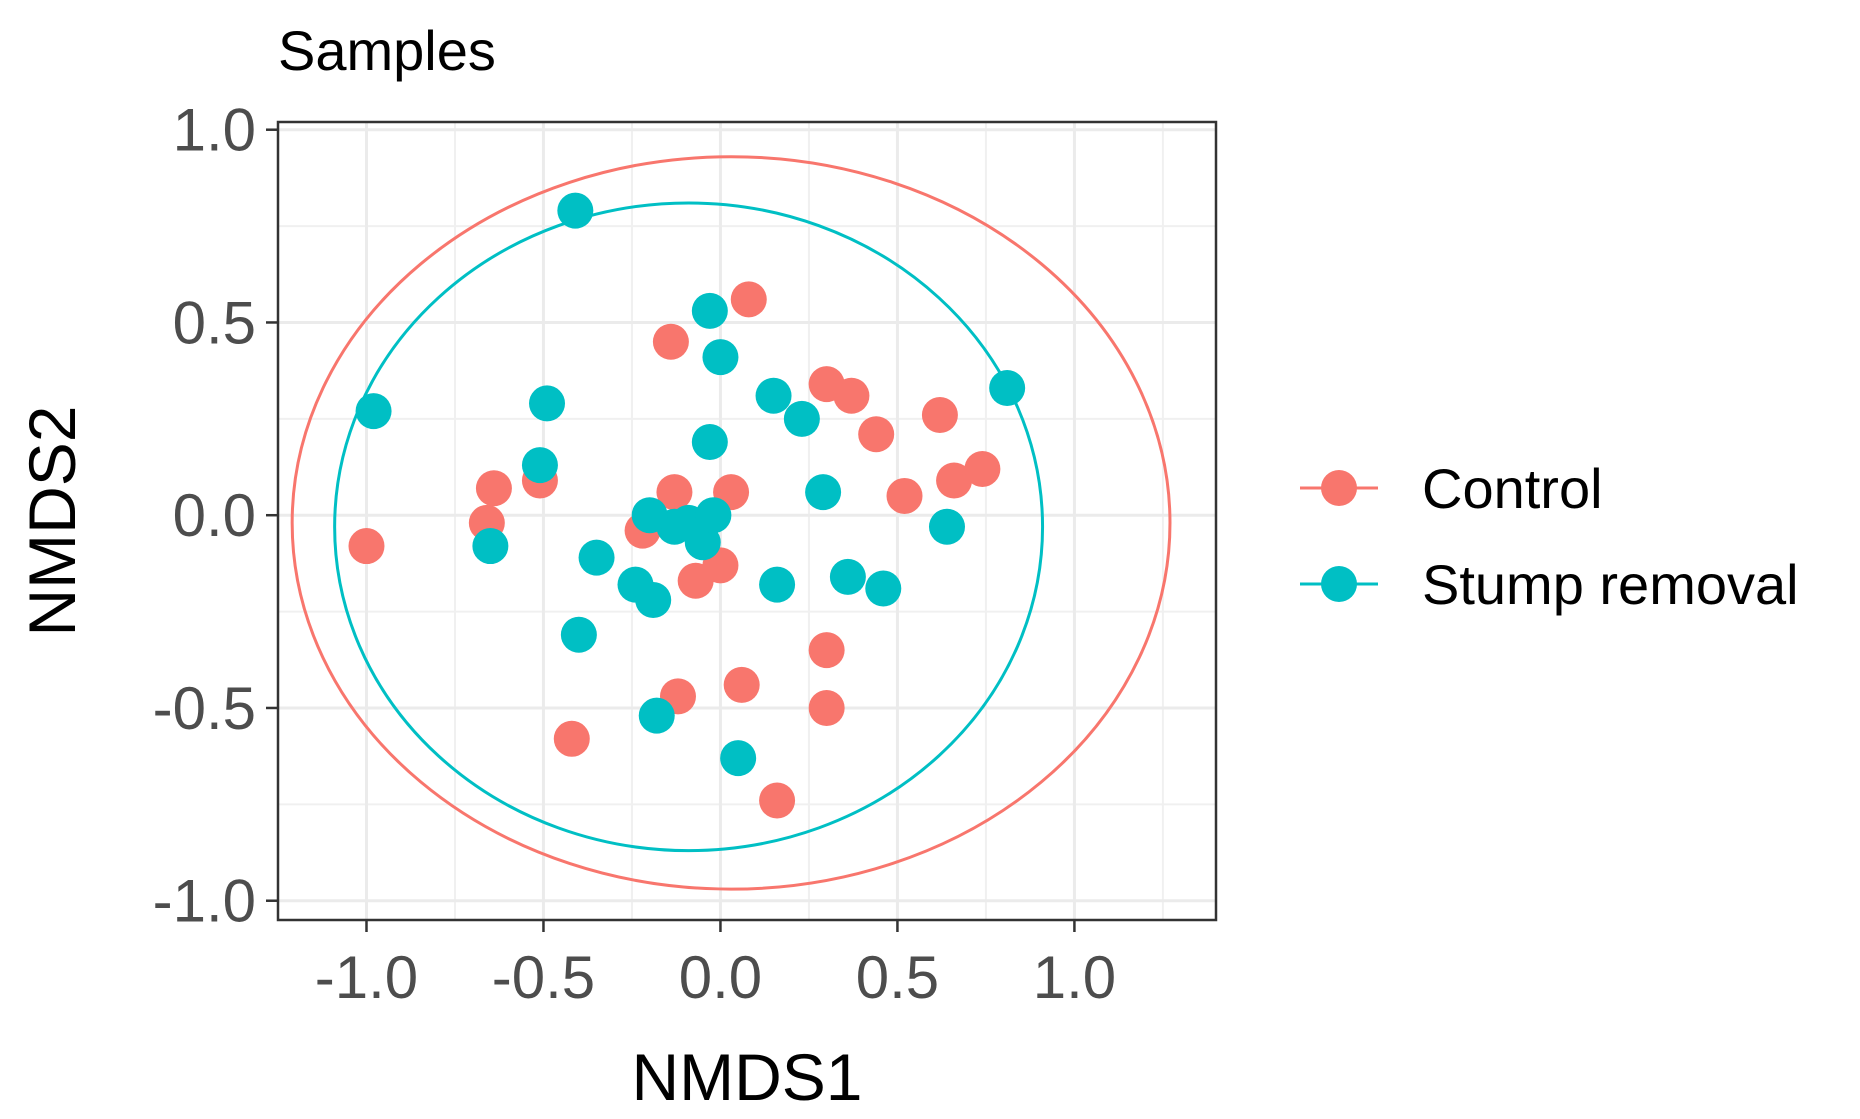  I want to click on y-tick-label: 0.5, so click(214, 322).